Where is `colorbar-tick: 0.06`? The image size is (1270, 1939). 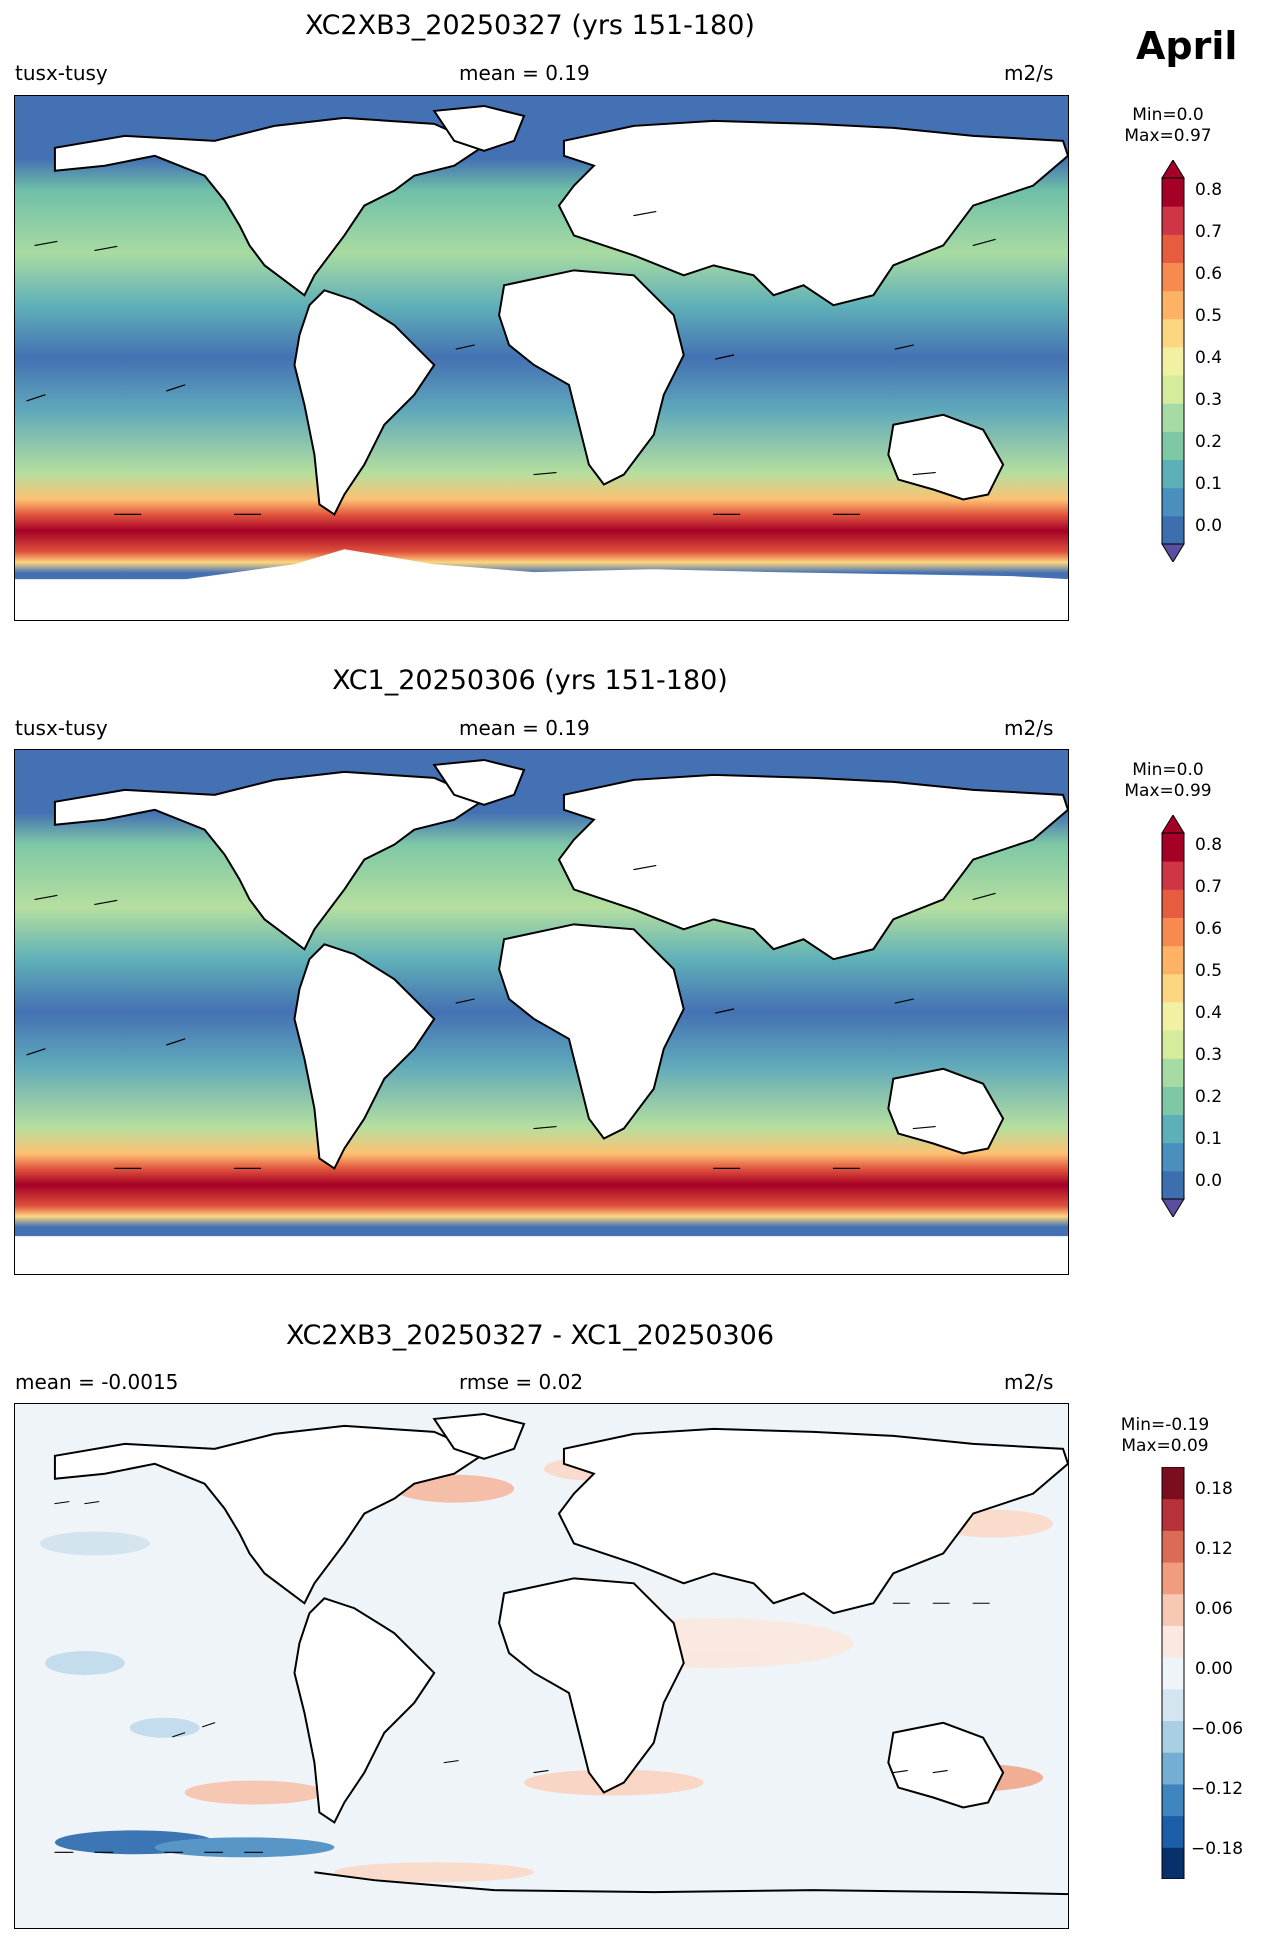 colorbar-tick: 0.06 is located at coordinates (1214, 1609).